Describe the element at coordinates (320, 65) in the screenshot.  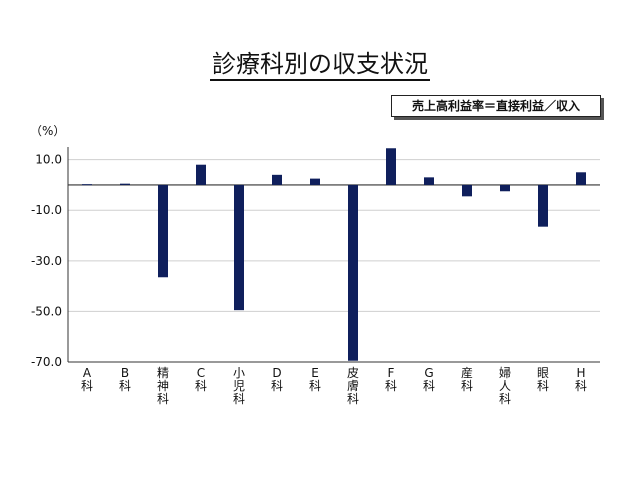
I see `chart-title-text: 診療科別の収支状況` at that location.